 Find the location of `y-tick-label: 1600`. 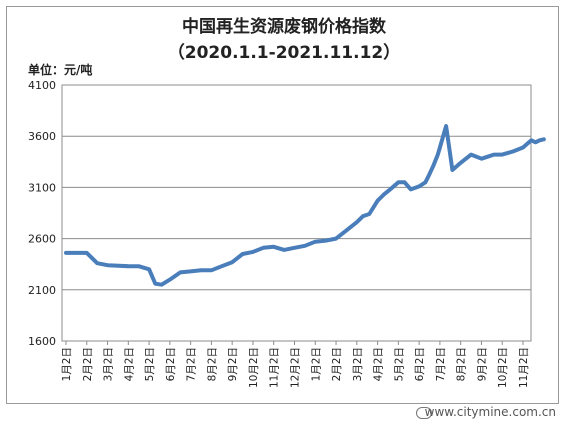

y-tick-label: 1600 is located at coordinates (42, 341).